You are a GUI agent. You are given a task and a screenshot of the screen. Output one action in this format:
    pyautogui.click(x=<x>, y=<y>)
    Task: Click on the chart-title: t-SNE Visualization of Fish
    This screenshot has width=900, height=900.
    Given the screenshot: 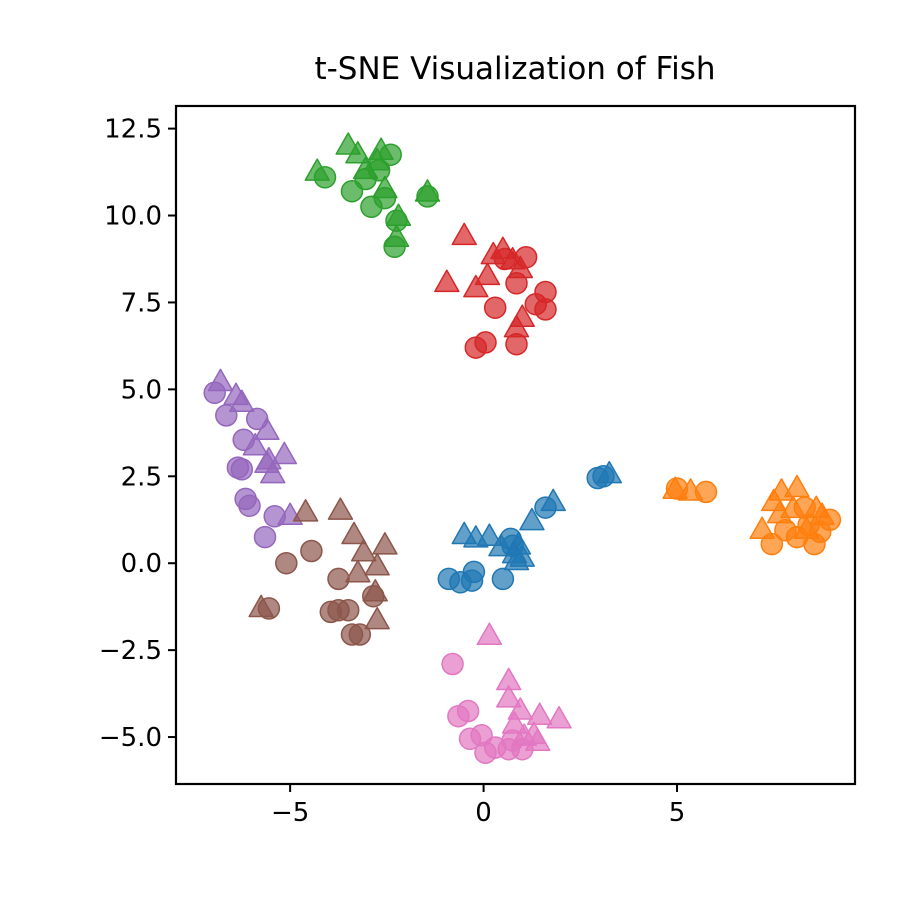 What is the action you would take?
    pyautogui.click(x=514, y=69)
    